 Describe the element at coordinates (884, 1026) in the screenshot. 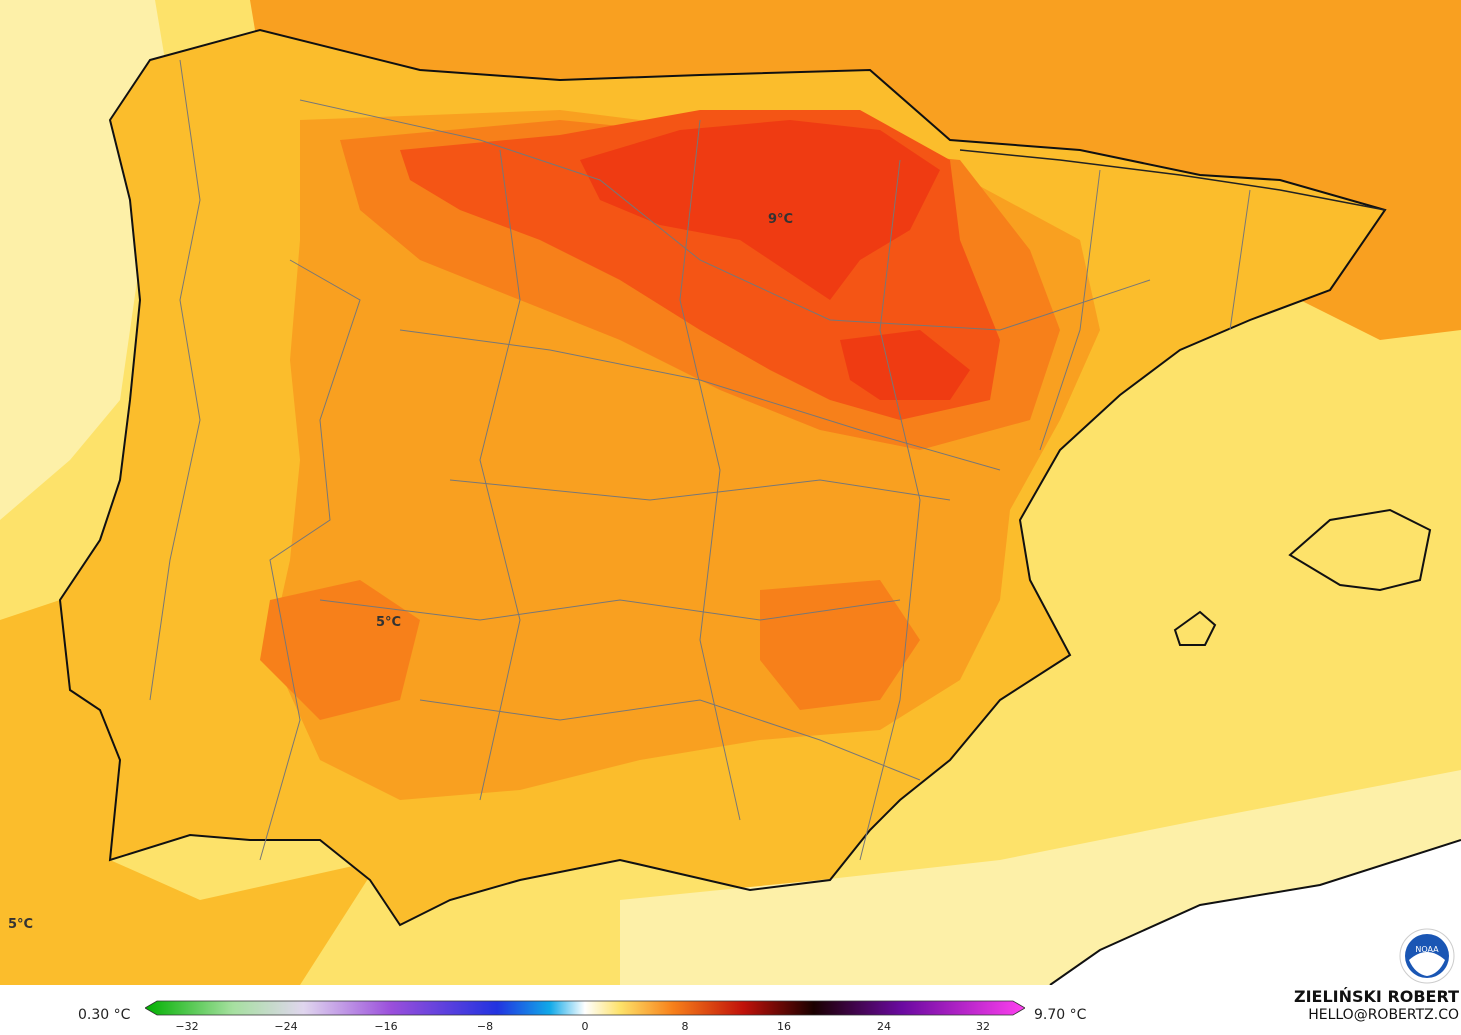

I see `colorbar-tick-label: 24` at that location.